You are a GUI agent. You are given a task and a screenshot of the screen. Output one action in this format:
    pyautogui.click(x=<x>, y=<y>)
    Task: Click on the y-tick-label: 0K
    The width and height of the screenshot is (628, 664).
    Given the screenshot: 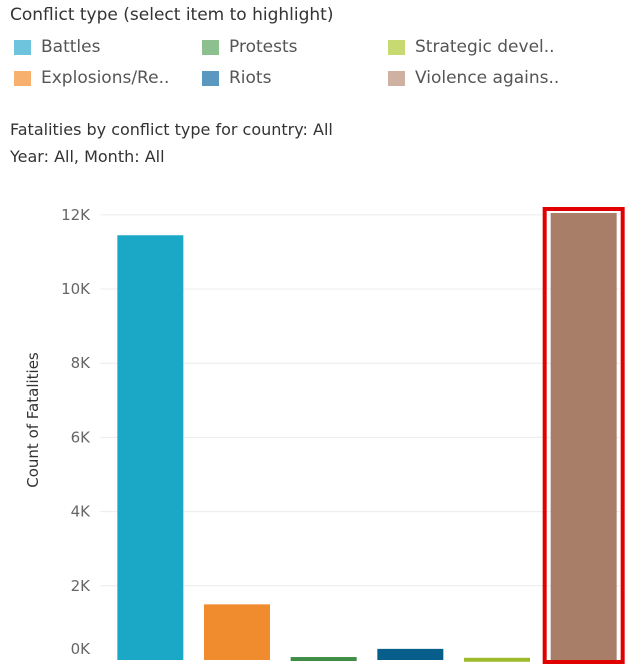 What is the action you would take?
    pyautogui.click(x=81, y=649)
    